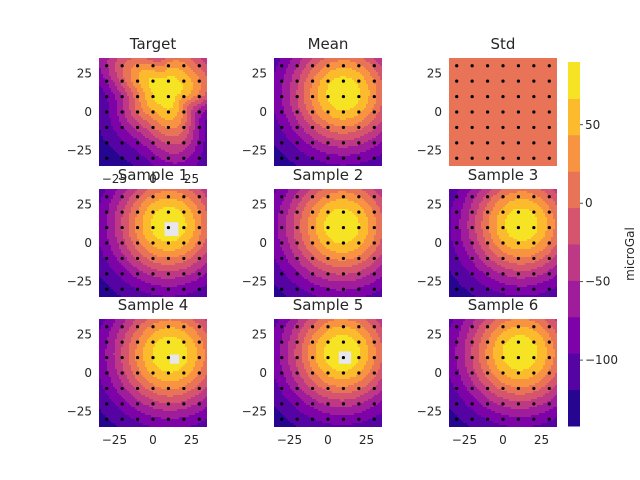 The width and height of the screenshot is (640, 480). What do you see at coordinates (312, 231) in the screenshot?
I see `panel-sample-2: −25 0 25 Sample 2` at bounding box center [312, 231].